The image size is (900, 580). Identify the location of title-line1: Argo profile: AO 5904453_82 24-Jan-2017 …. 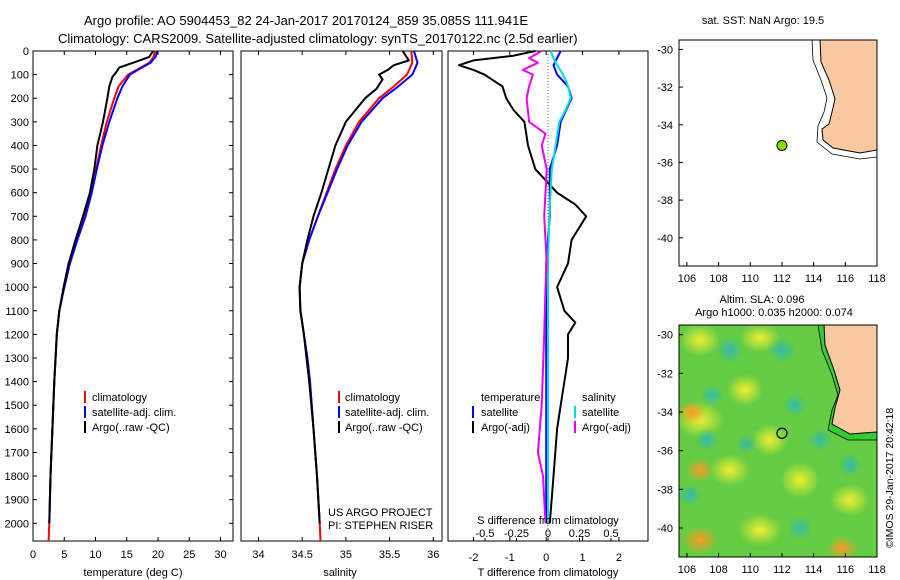
(306, 20).